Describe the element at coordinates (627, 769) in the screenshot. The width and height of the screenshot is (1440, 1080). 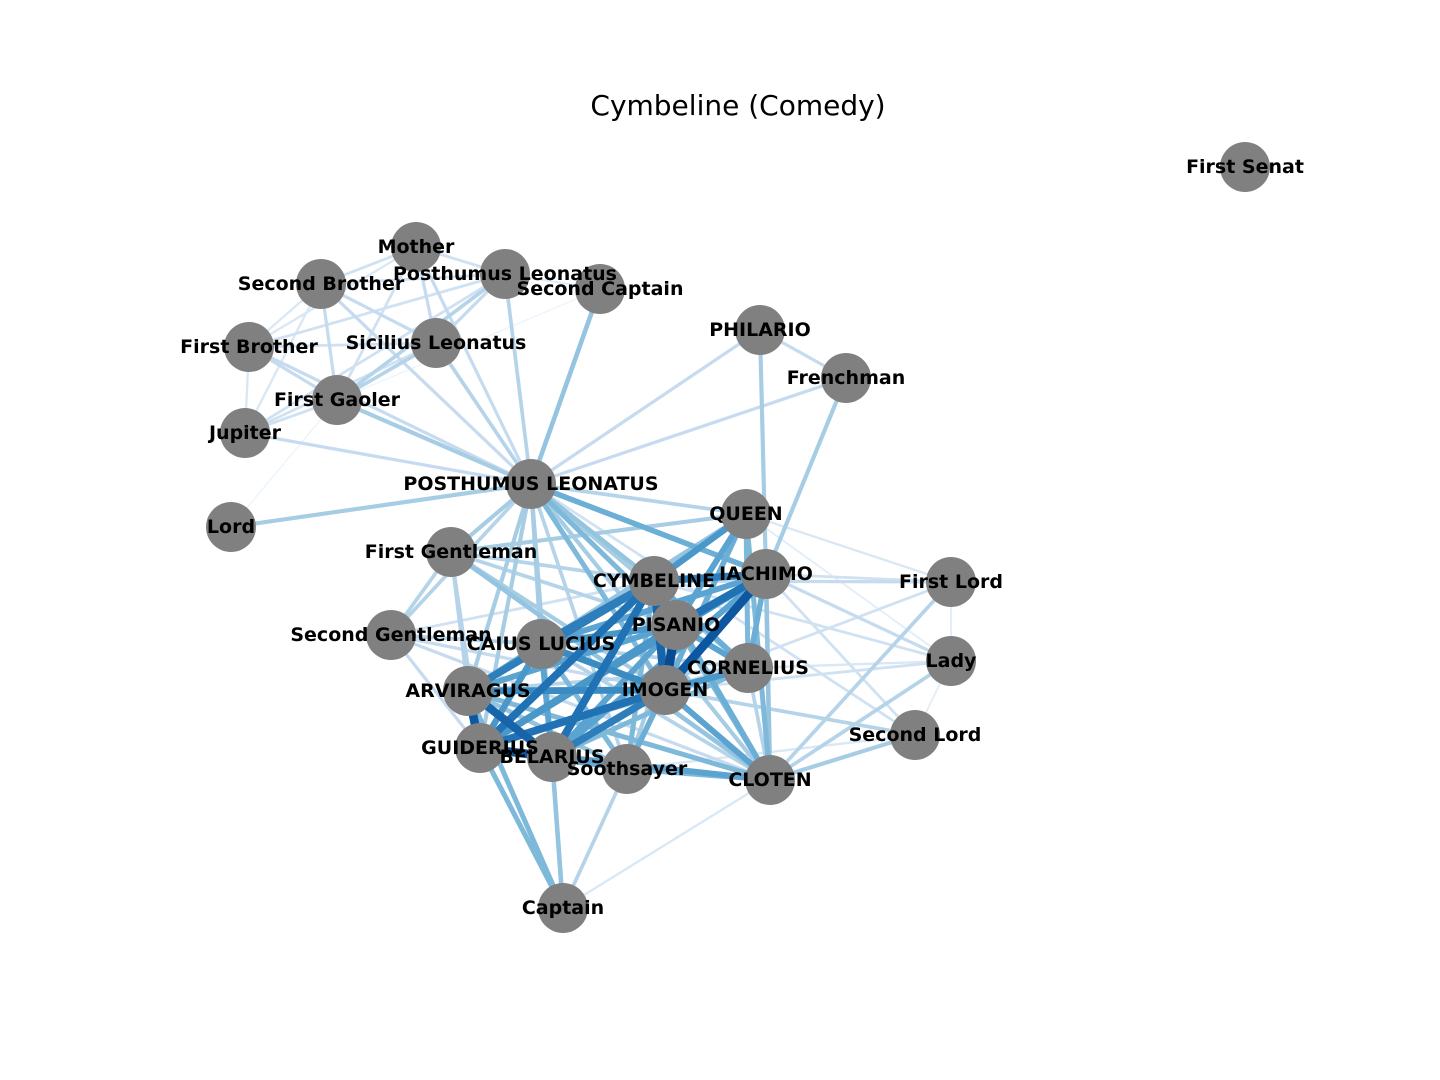
I see `node-soothsayer` at that location.